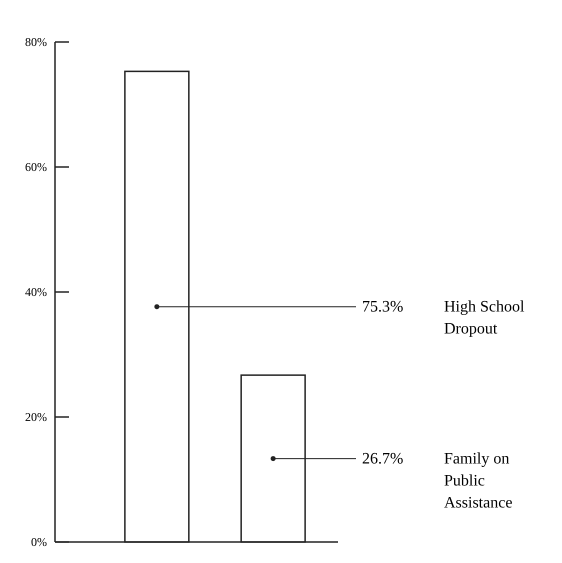  What do you see at coordinates (383, 459) in the screenshot?
I see `data-label: 26.7%` at bounding box center [383, 459].